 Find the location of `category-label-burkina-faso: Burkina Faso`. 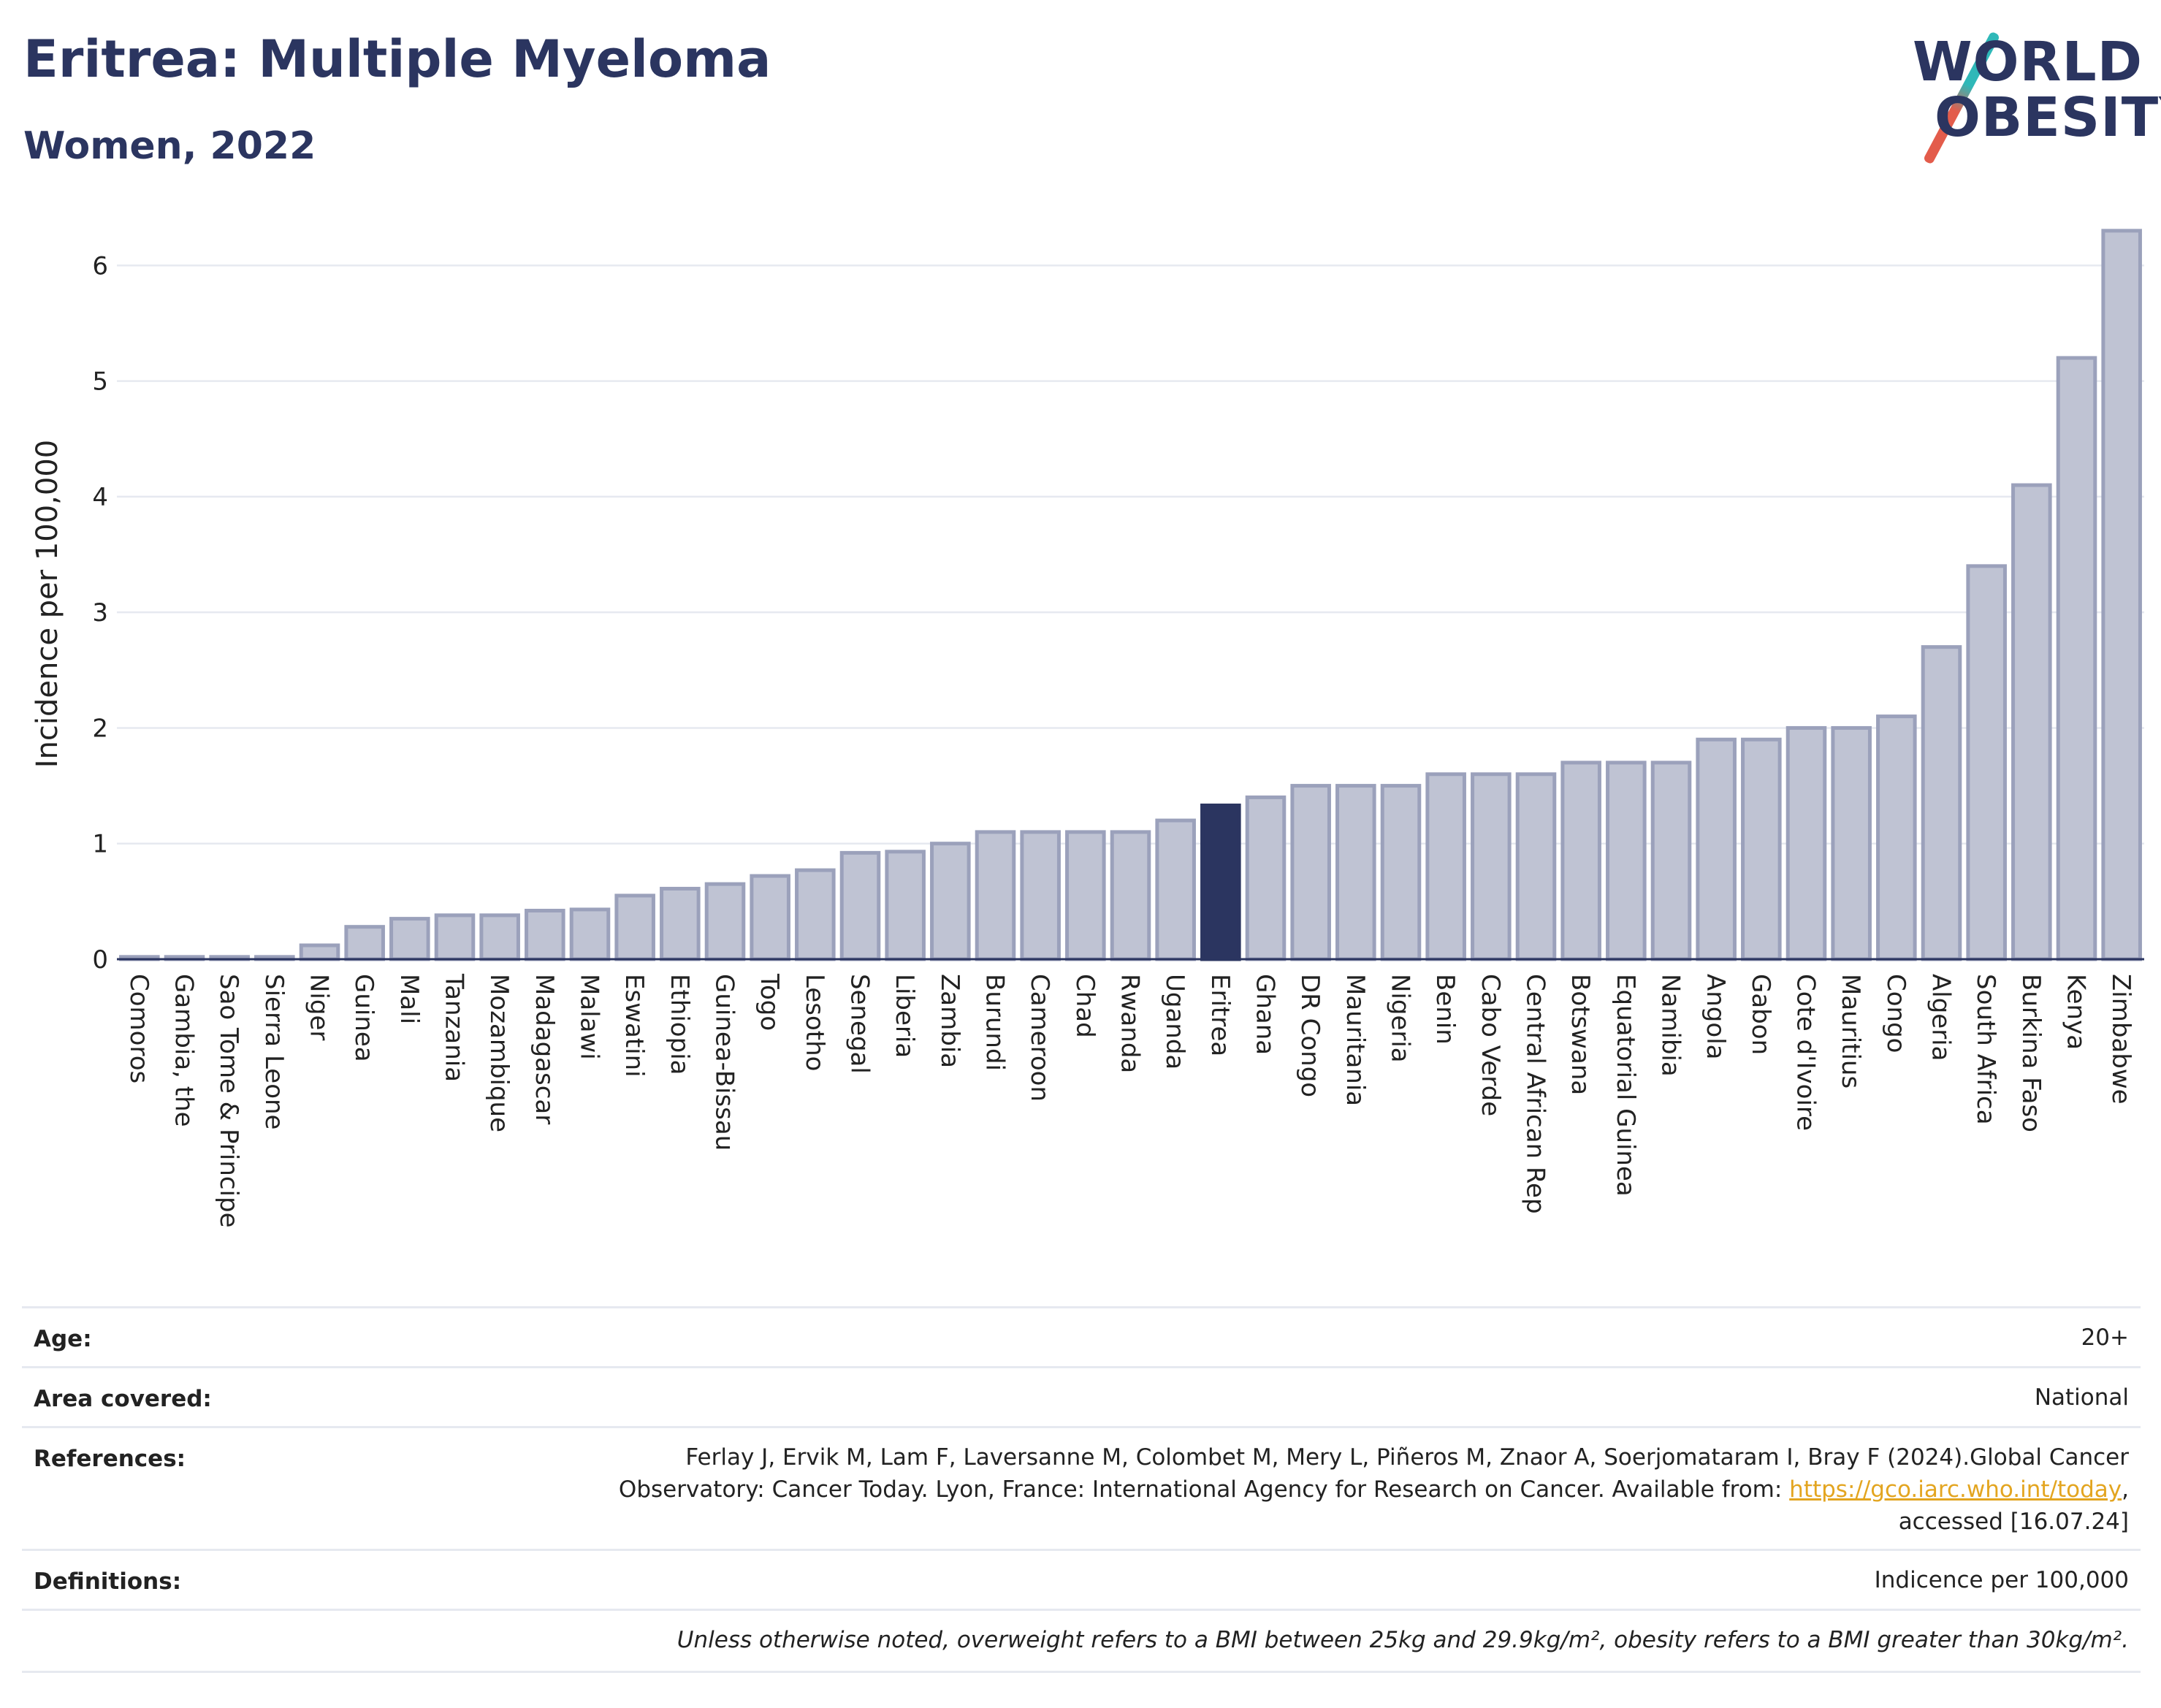

category-label-burkina-faso: Burkina Faso is located at coordinates (2031, 1053).